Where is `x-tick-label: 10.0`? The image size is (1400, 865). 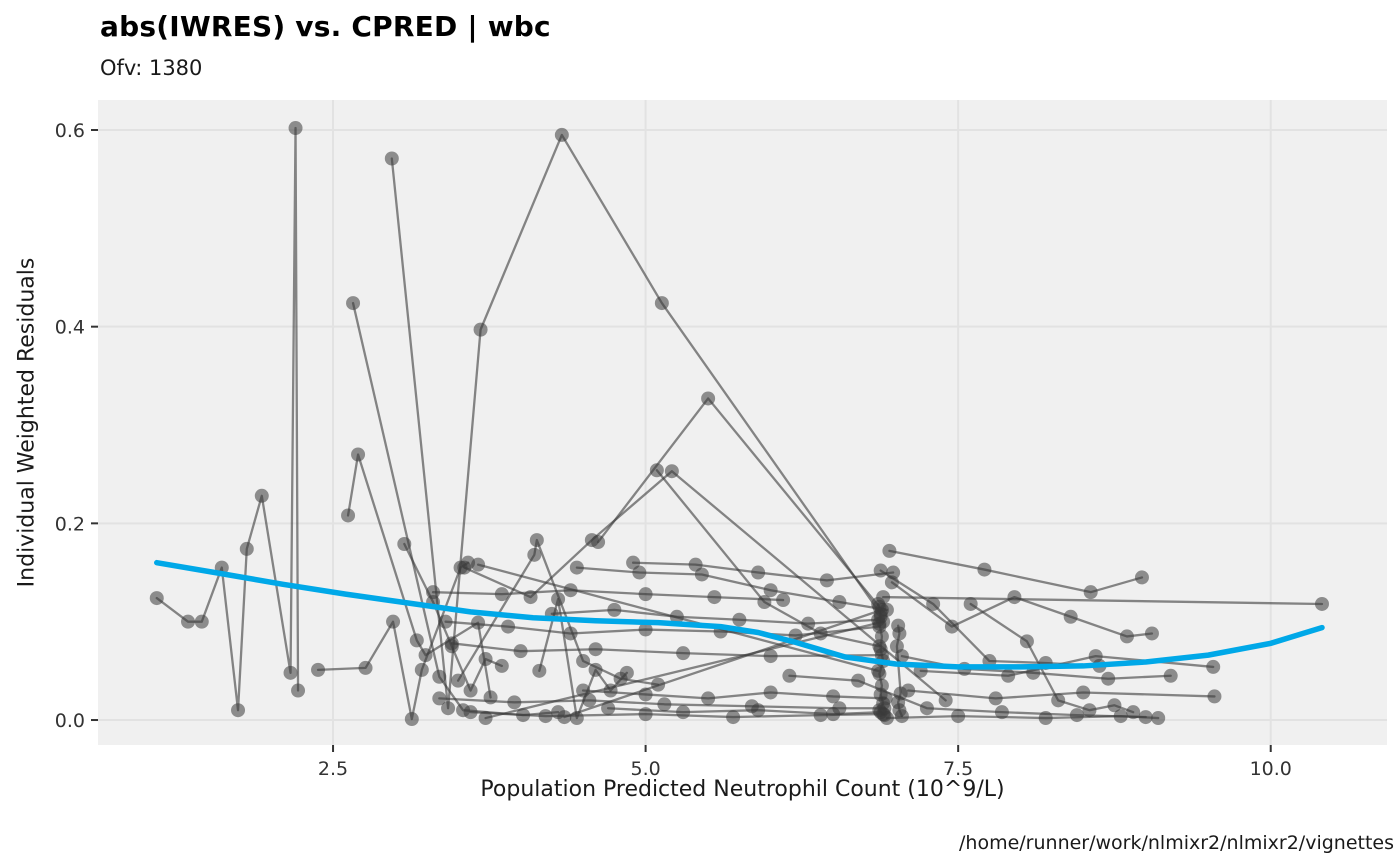 x-tick-label: 10.0 is located at coordinates (1271, 769).